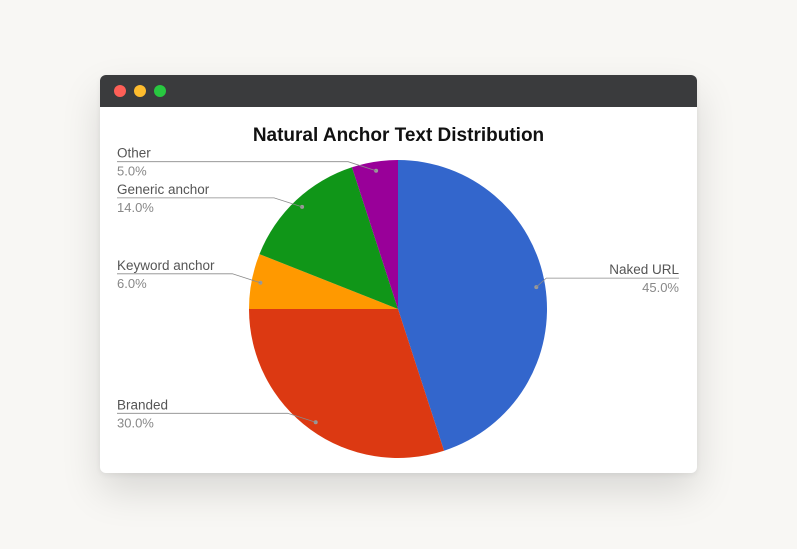 Image resolution: width=797 pixels, height=549 pixels. Describe the element at coordinates (135, 422) in the screenshot. I see `slice-percent-branded: 30.0%` at that location.